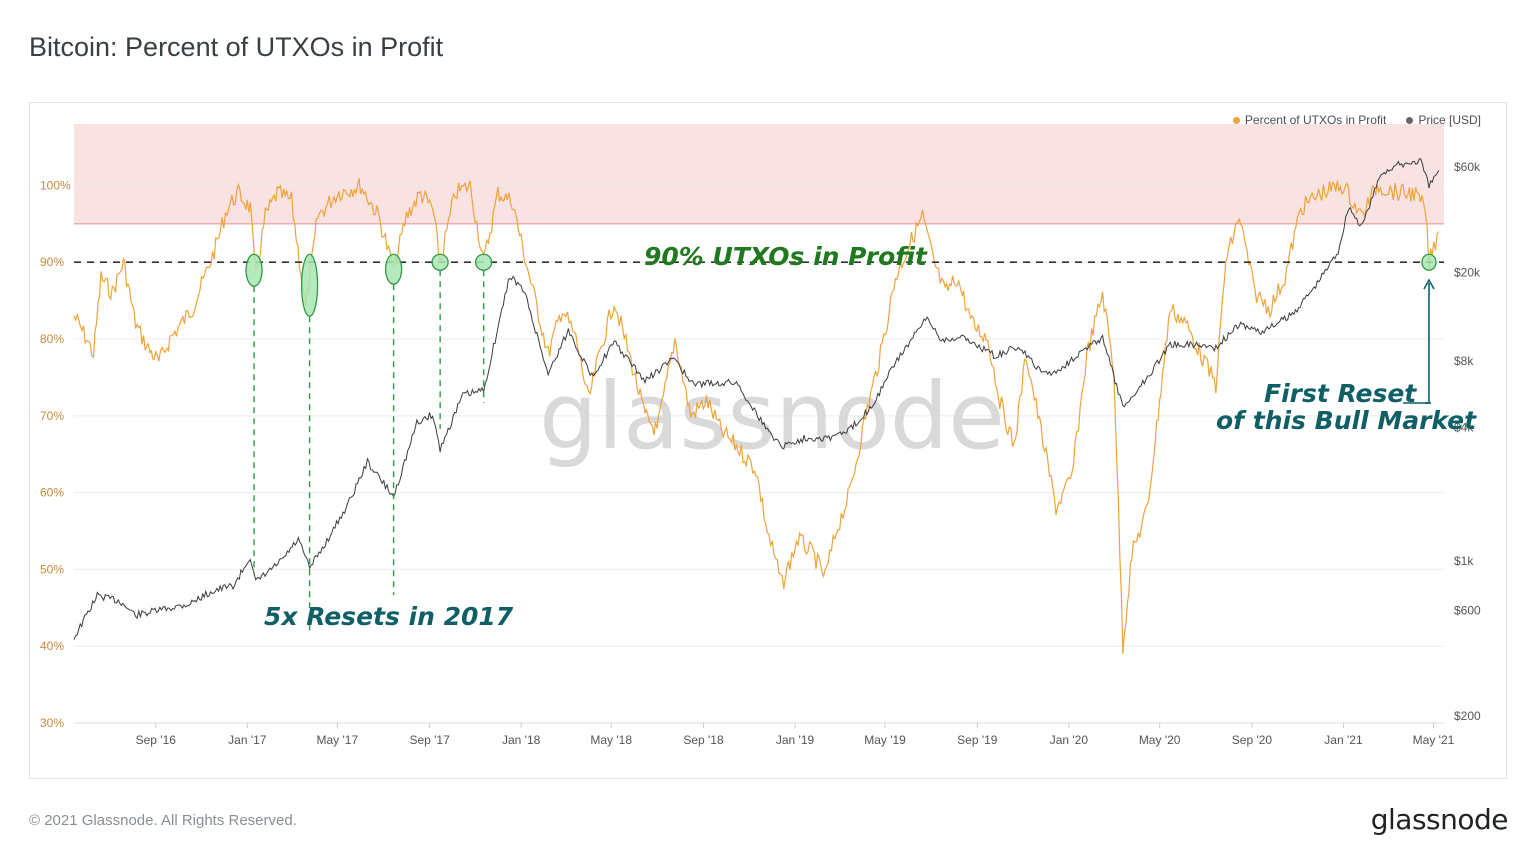 The width and height of the screenshot is (1536, 862). Describe the element at coordinates (1069, 740) in the screenshot. I see `x-tick-label: Jan '20` at that location.